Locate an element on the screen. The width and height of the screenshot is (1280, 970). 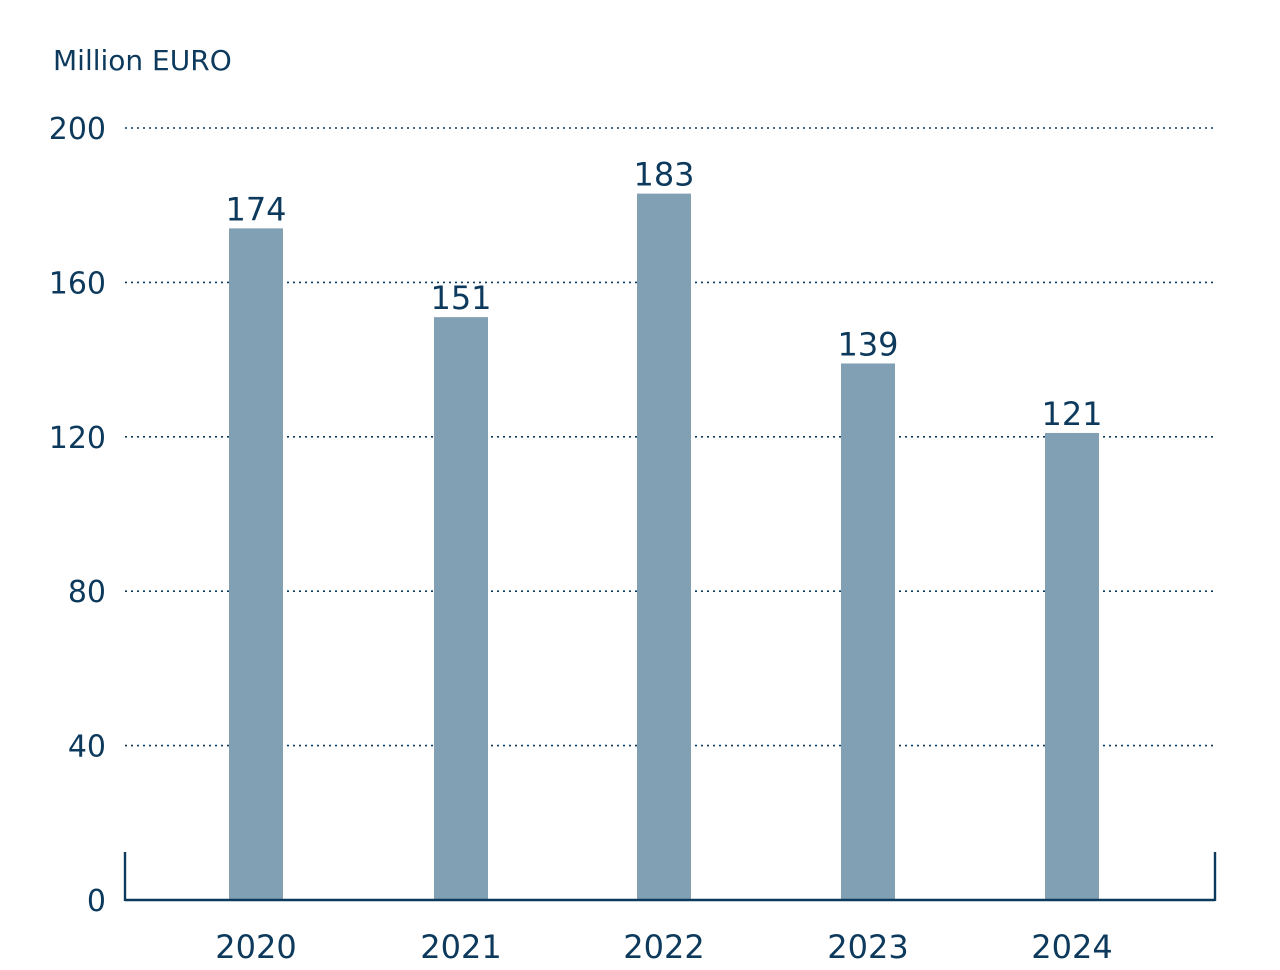
axes is located at coordinates (670, 877).